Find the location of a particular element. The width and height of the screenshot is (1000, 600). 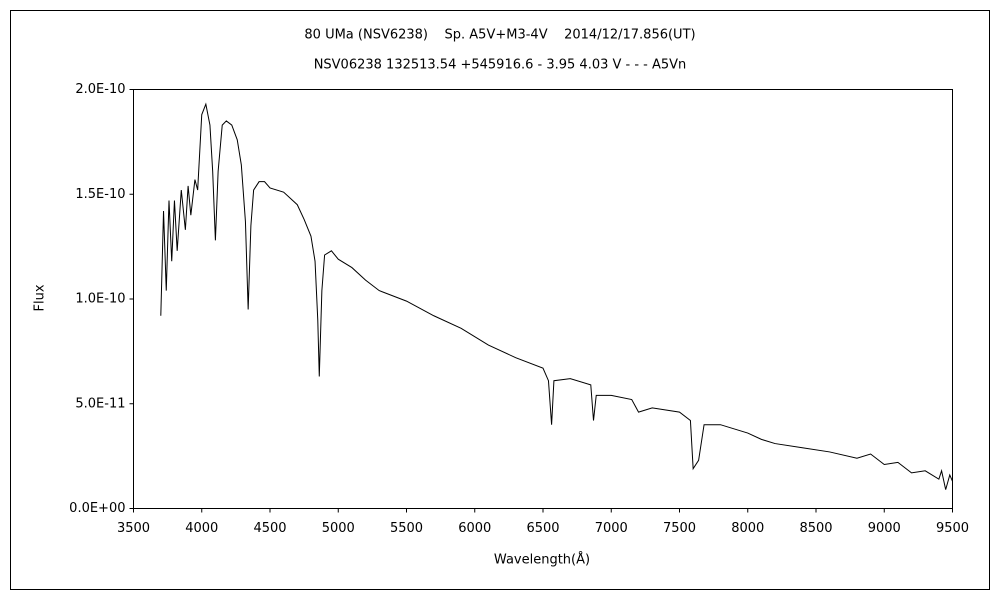

x-tick-label: 4500 is located at coordinates (269, 528).